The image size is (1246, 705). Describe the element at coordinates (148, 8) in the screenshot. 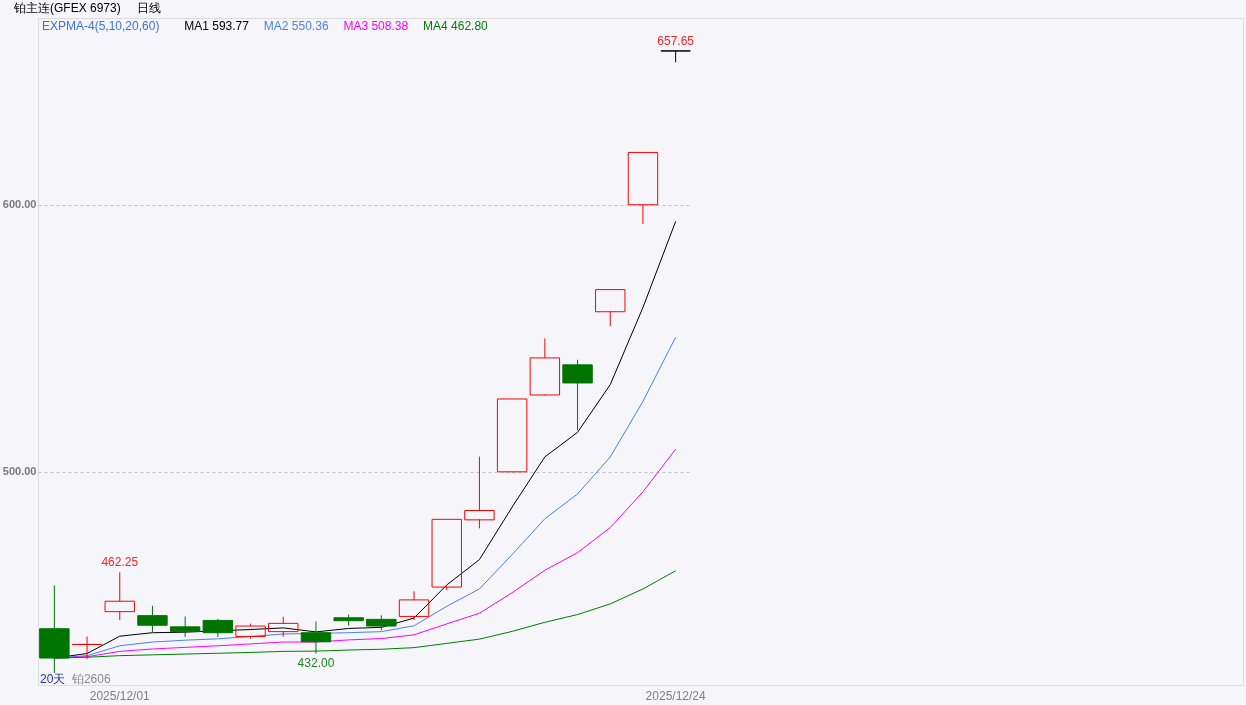

I see `chart-subtitle: 日线` at that location.